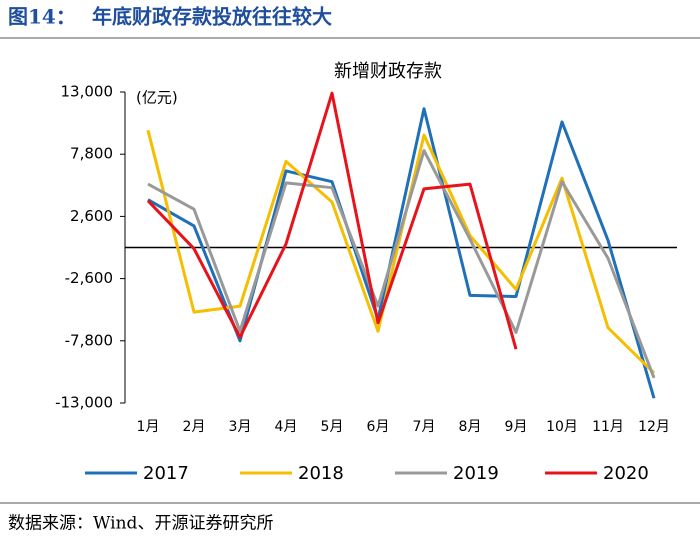 The image size is (700, 541). What do you see at coordinates (91, 216) in the screenshot?
I see `y-tick-label: 2,600` at bounding box center [91, 216].